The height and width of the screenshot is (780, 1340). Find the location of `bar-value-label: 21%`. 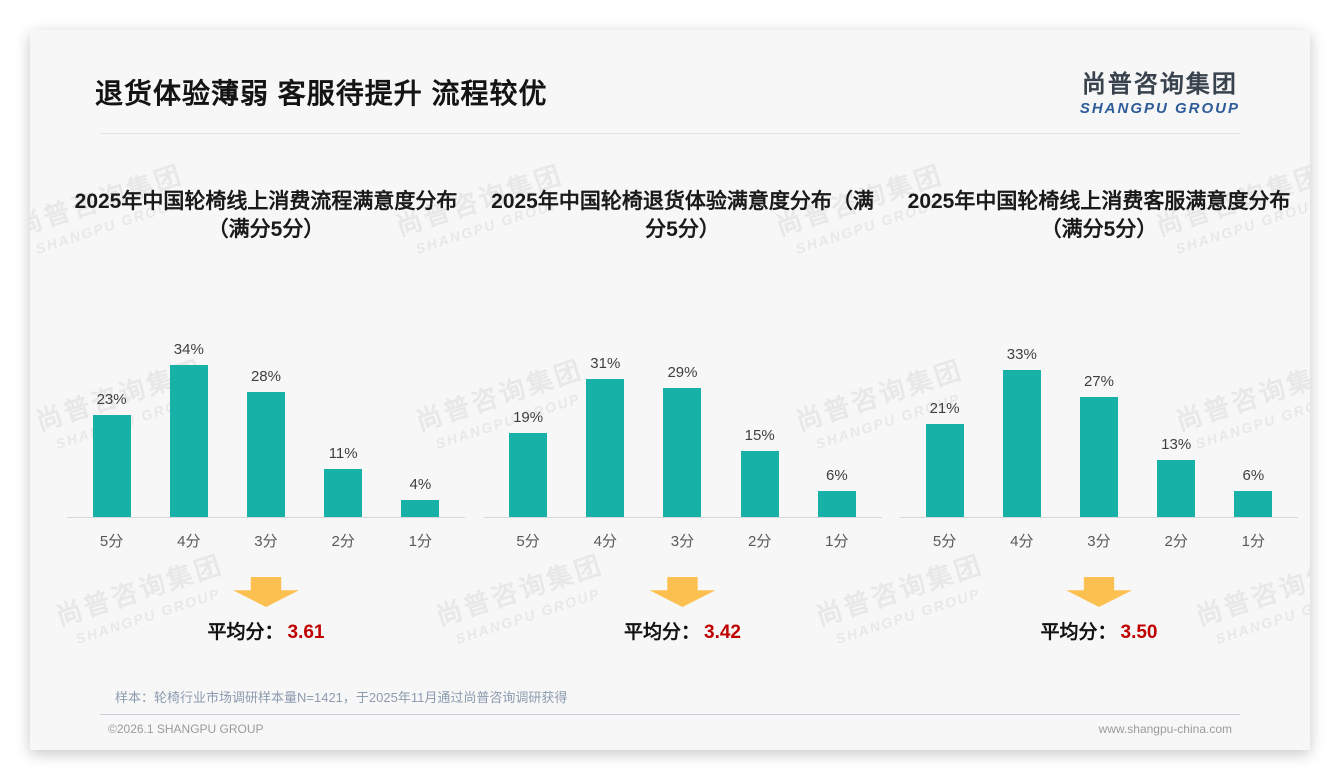

bar-value-label: 21% is located at coordinates (944, 408).